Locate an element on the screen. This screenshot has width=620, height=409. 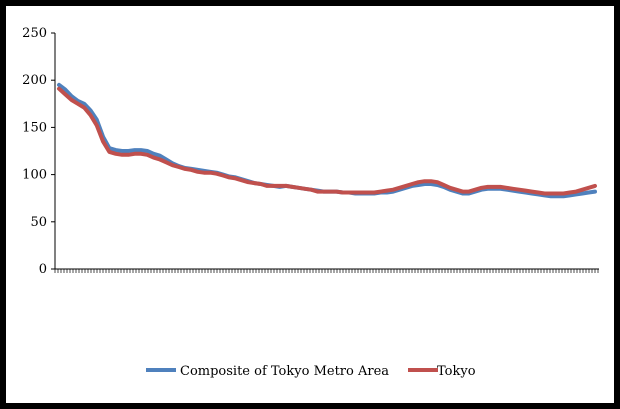
y-tick-label: 0 is located at coordinates (43, 269).